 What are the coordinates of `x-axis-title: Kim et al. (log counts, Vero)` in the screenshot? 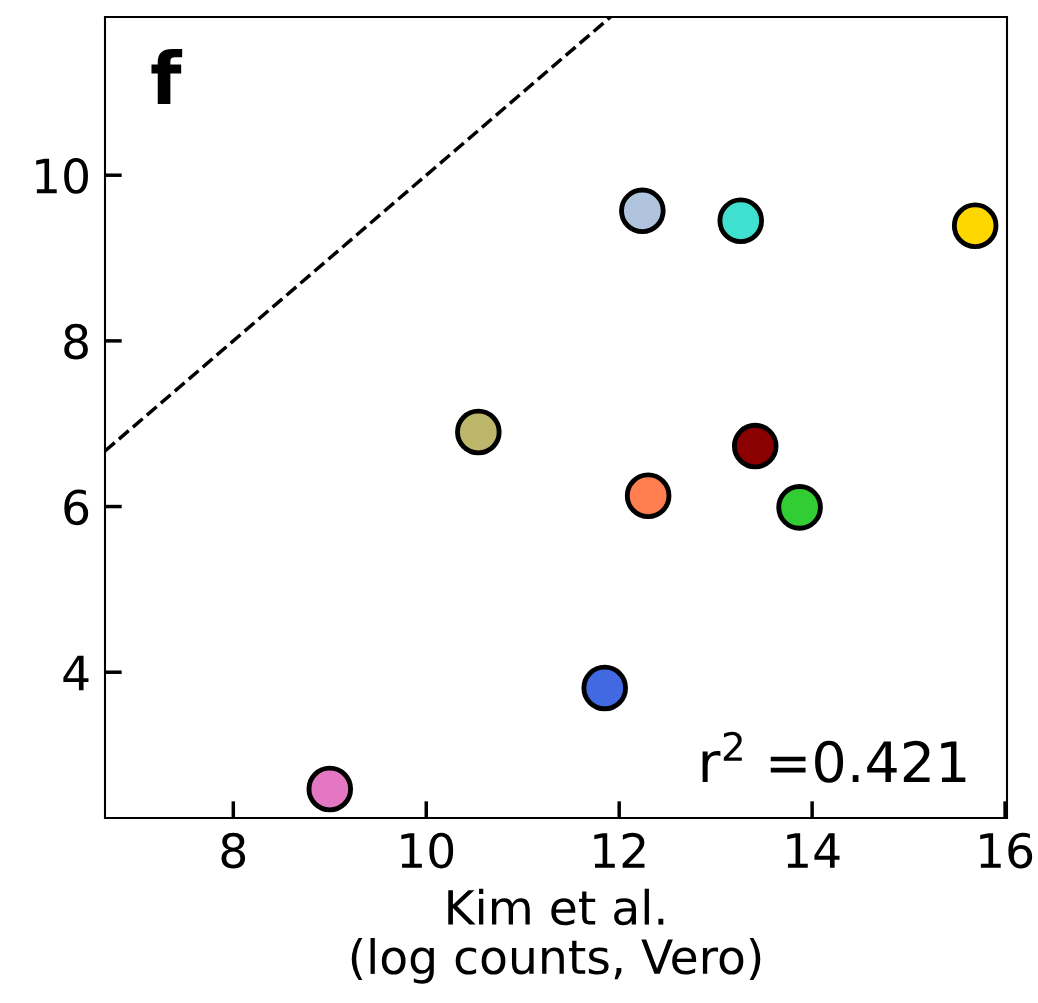 It's located at (556, 936).